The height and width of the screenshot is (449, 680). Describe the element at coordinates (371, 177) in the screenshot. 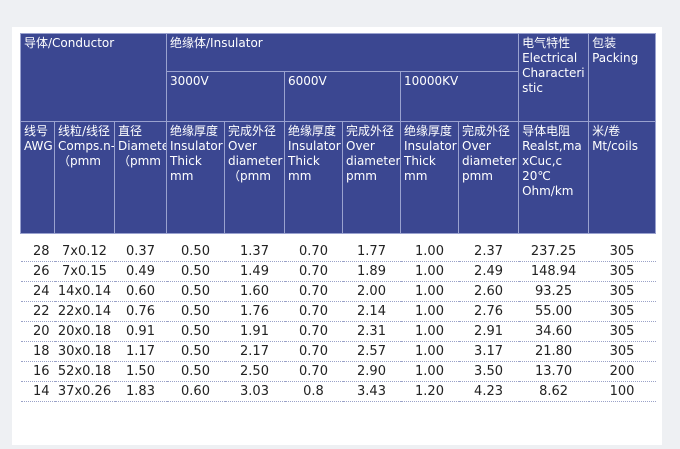

I see `column-header-over-diameter-6000: 完成外径 Over diameter pmm` at that location.